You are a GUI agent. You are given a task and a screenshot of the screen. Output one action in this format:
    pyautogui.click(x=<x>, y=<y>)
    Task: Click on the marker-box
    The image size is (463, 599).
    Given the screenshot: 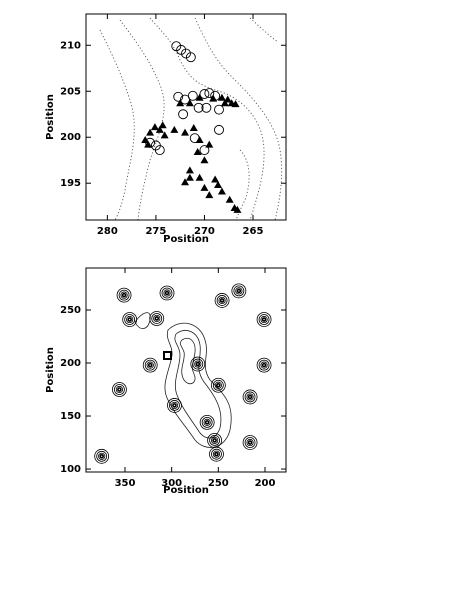 What is the action you would take?
    pyautogui.click(x=167, y=355)
    